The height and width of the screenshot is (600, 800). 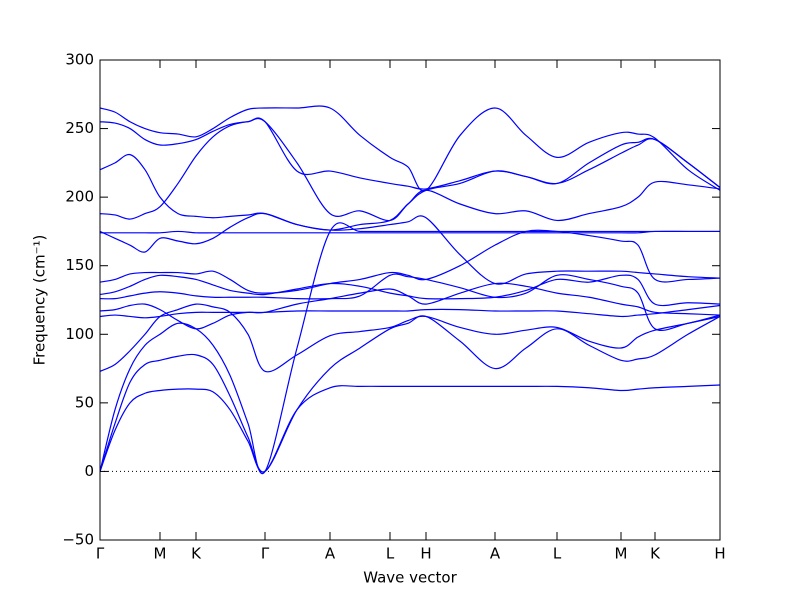 What do you see at coordinates (79, 60) in the screenshot?
I see `y-tick-label: 300` at bounding box center [79, 60].